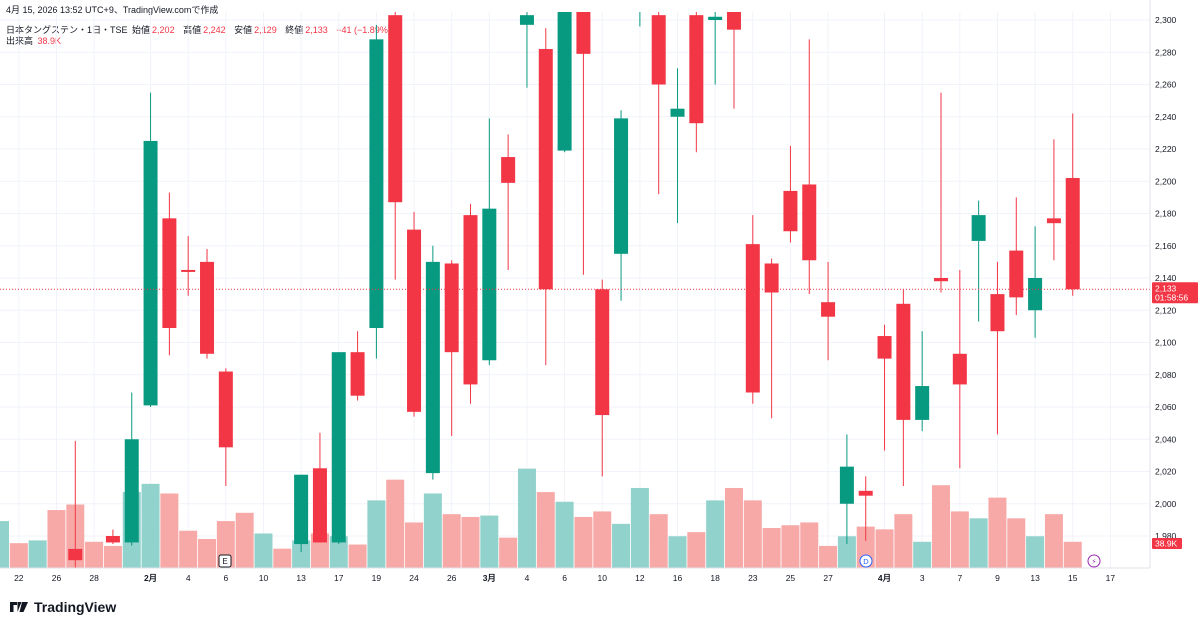  I want to click on volume-tag-value: 38.9K, so click(1166, 544).